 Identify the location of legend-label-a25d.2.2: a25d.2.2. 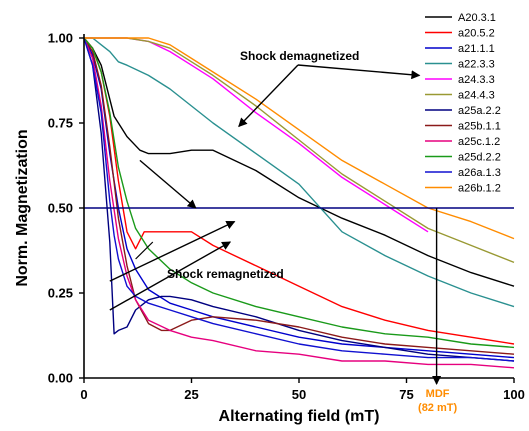
(479, 158).